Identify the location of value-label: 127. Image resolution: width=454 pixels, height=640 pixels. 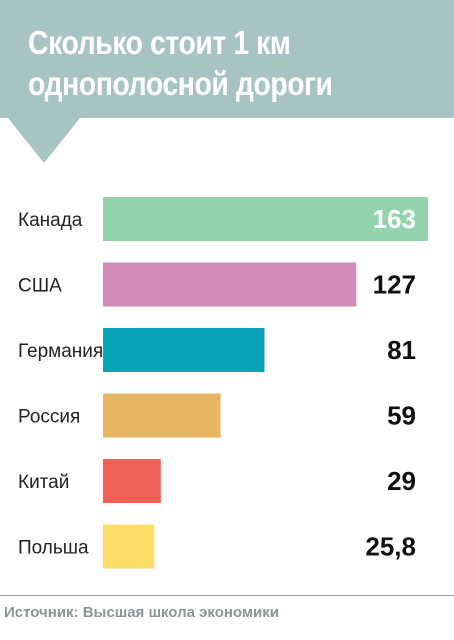
(394, 285).